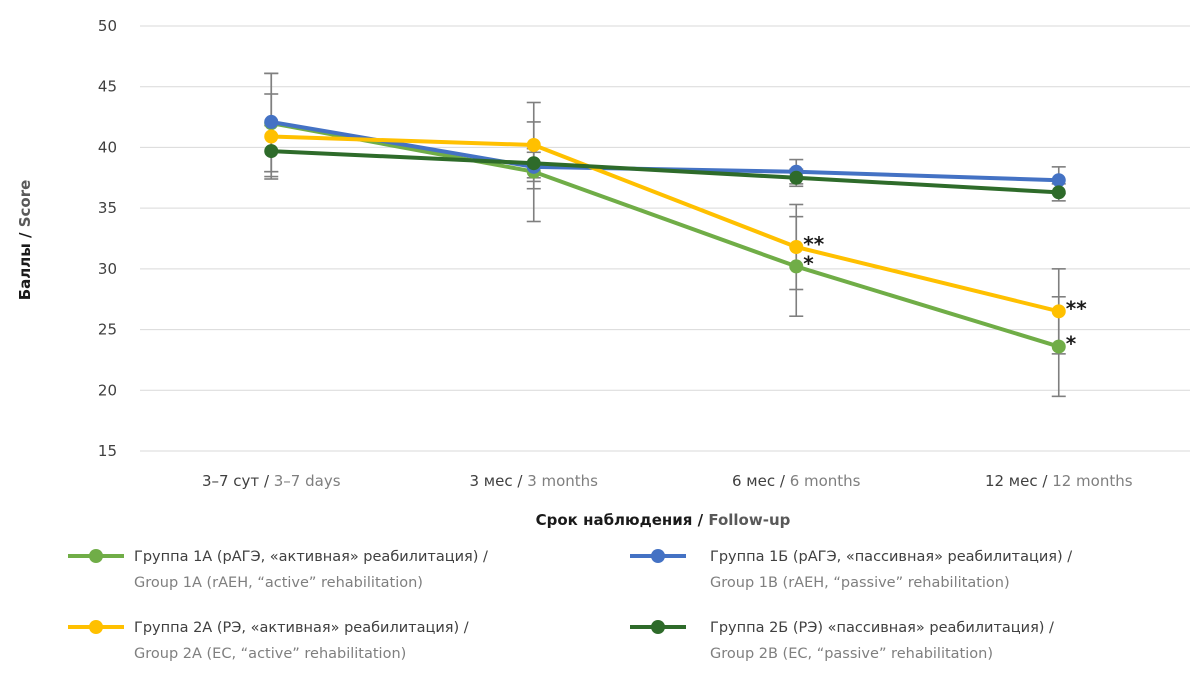 The width and height of the screenshot is (1200, 675). I want to click on y-tick-label: 40, so click(107, 147).